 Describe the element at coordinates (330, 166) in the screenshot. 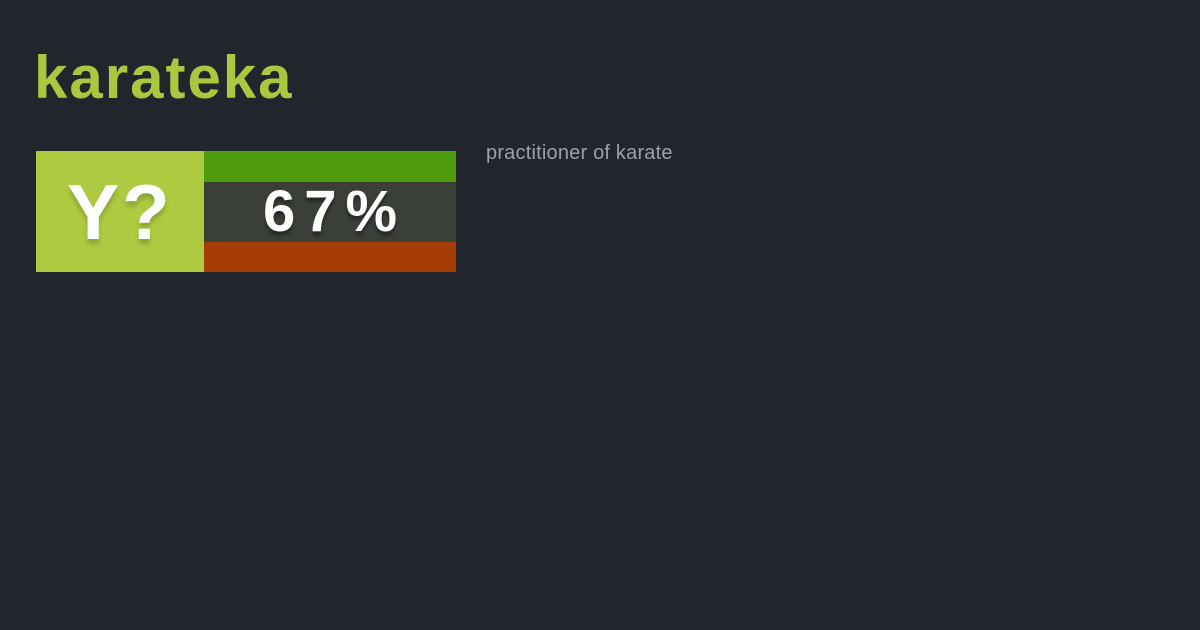

I see `yes-bar` at that location.